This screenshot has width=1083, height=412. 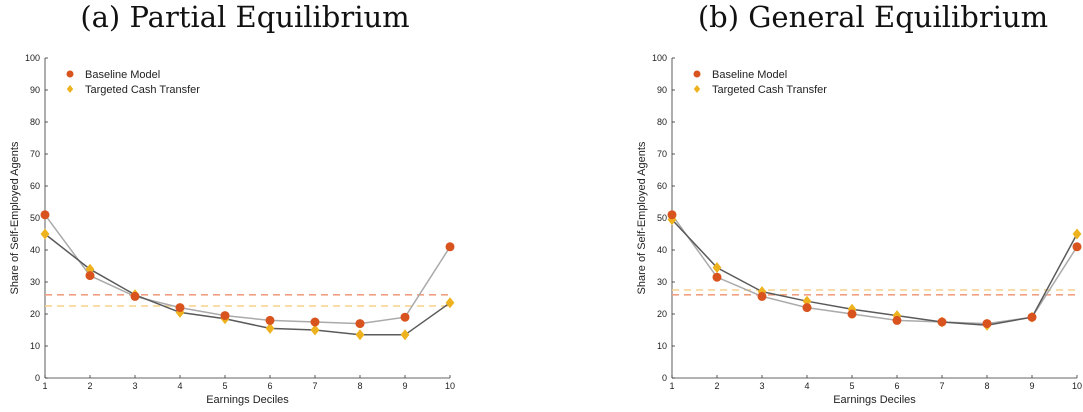 I want to click on panel-a-x-tick-label: 8, so click(x=359, y=386).